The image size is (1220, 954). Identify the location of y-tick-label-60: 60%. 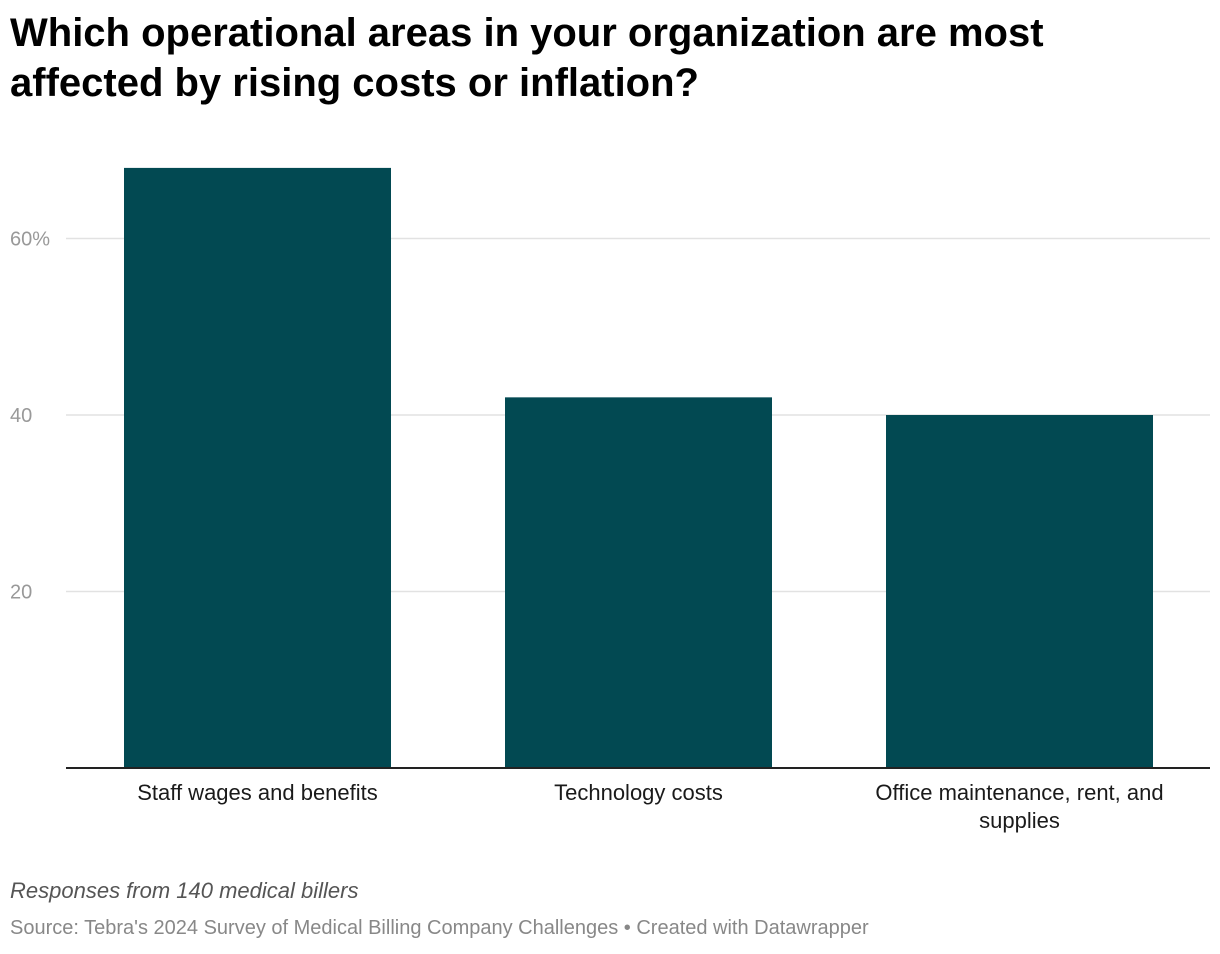
(30, 240).